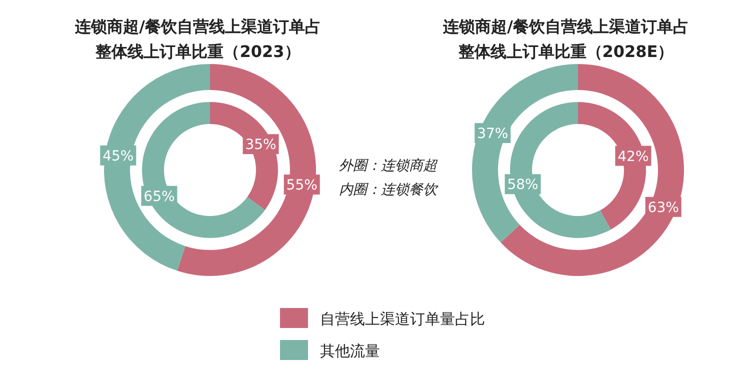 This screenshot has width=749, height=375. Describe the element at coordinates (402, 319) in the screenshot. I see `legend-label: 自营线上渠道订单量占比` at that location.